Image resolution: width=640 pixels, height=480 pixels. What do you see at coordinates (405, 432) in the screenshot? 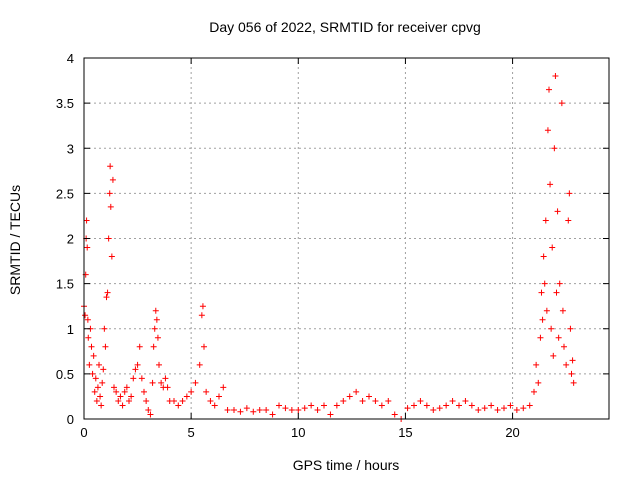
I see `x-tick-label: 15` at bounding box center [405, 432].